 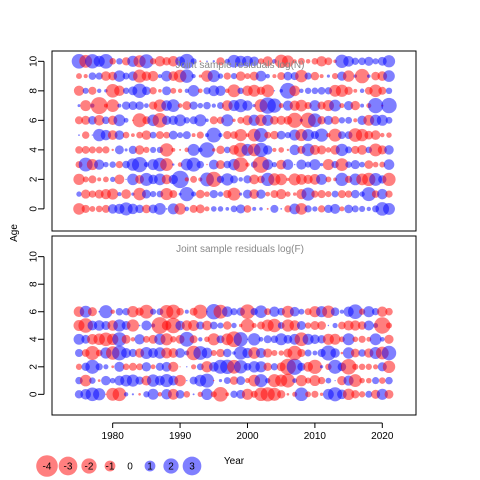 What do you see at coordinates (248, 432) in the screenshot?
I see `x-axis: 1980 1990 2000 2010 2020` at bounding box center [248, 432].